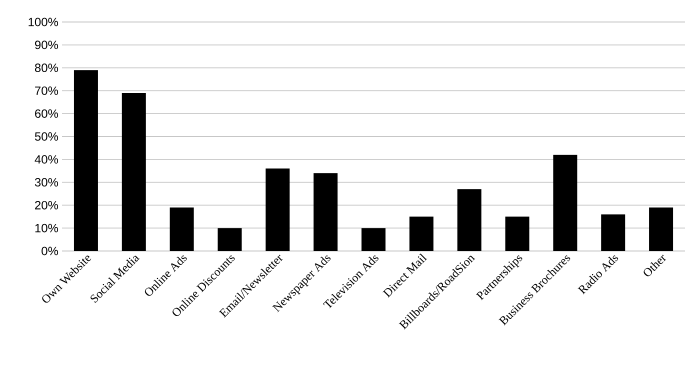 The width and height of the screenshot is (695, 385). I want to click on y-tick-label: 10%, so click(46, 228).